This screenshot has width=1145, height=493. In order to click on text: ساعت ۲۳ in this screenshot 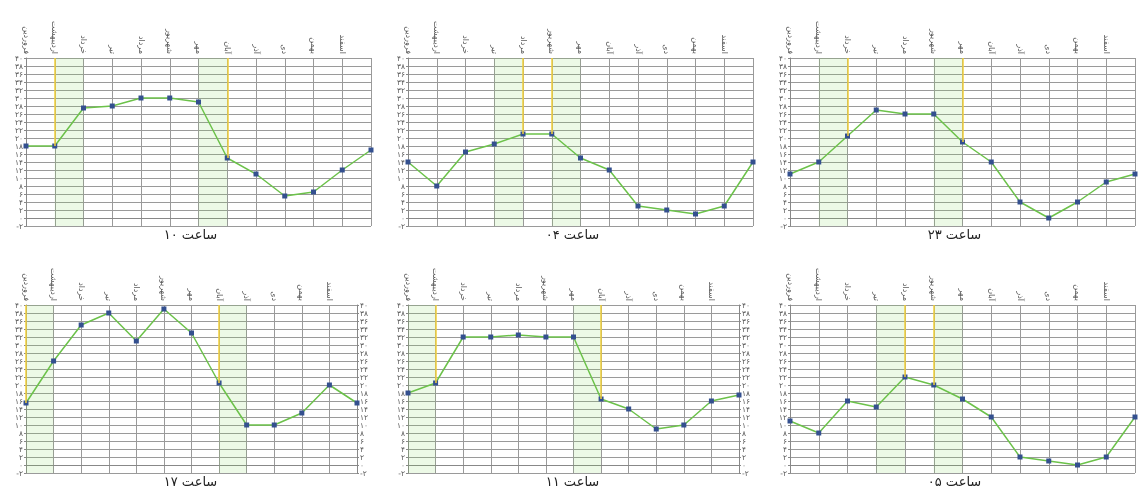, I will do `click(954, 234)`.